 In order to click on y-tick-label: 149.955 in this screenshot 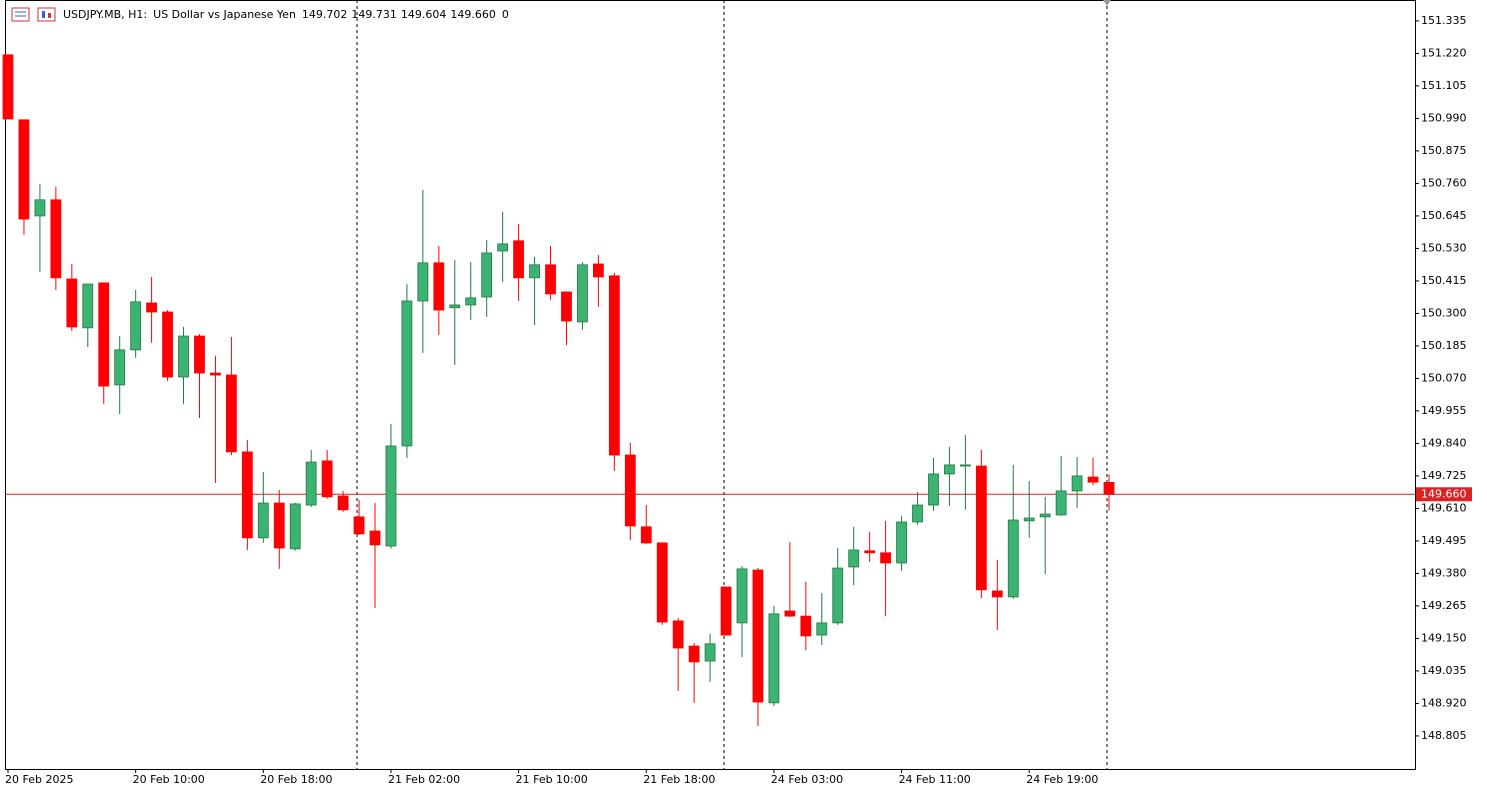, I will do `click(1444, 410)`.